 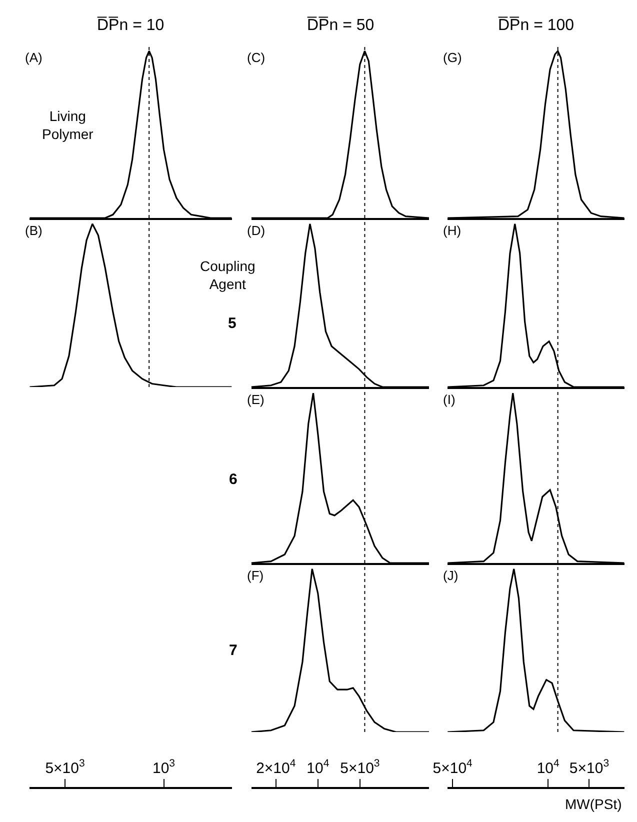 I want to click on annotation: Living Polymer, so click(x=68, y=125).